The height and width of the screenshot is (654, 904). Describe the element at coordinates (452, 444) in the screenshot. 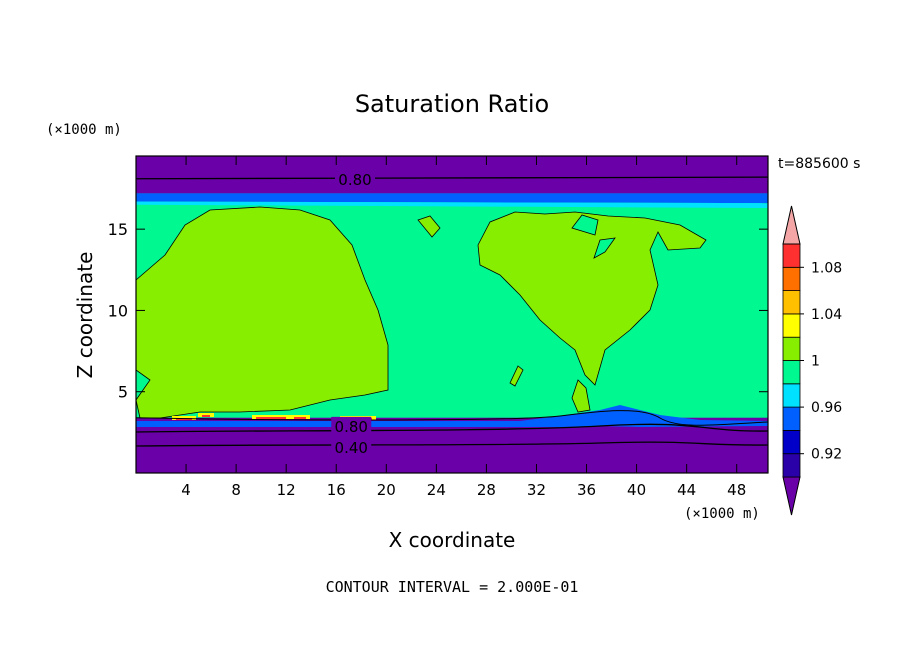

I see `contour-line-lowest` at that location.